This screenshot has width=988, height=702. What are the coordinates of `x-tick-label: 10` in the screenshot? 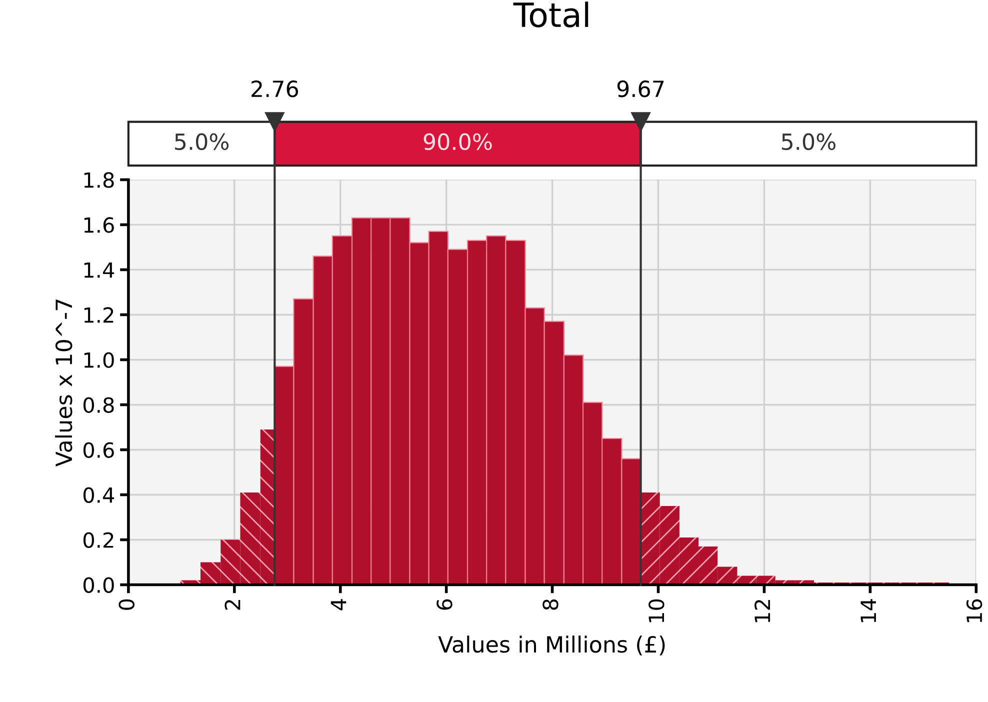 It's located at (656, 610).